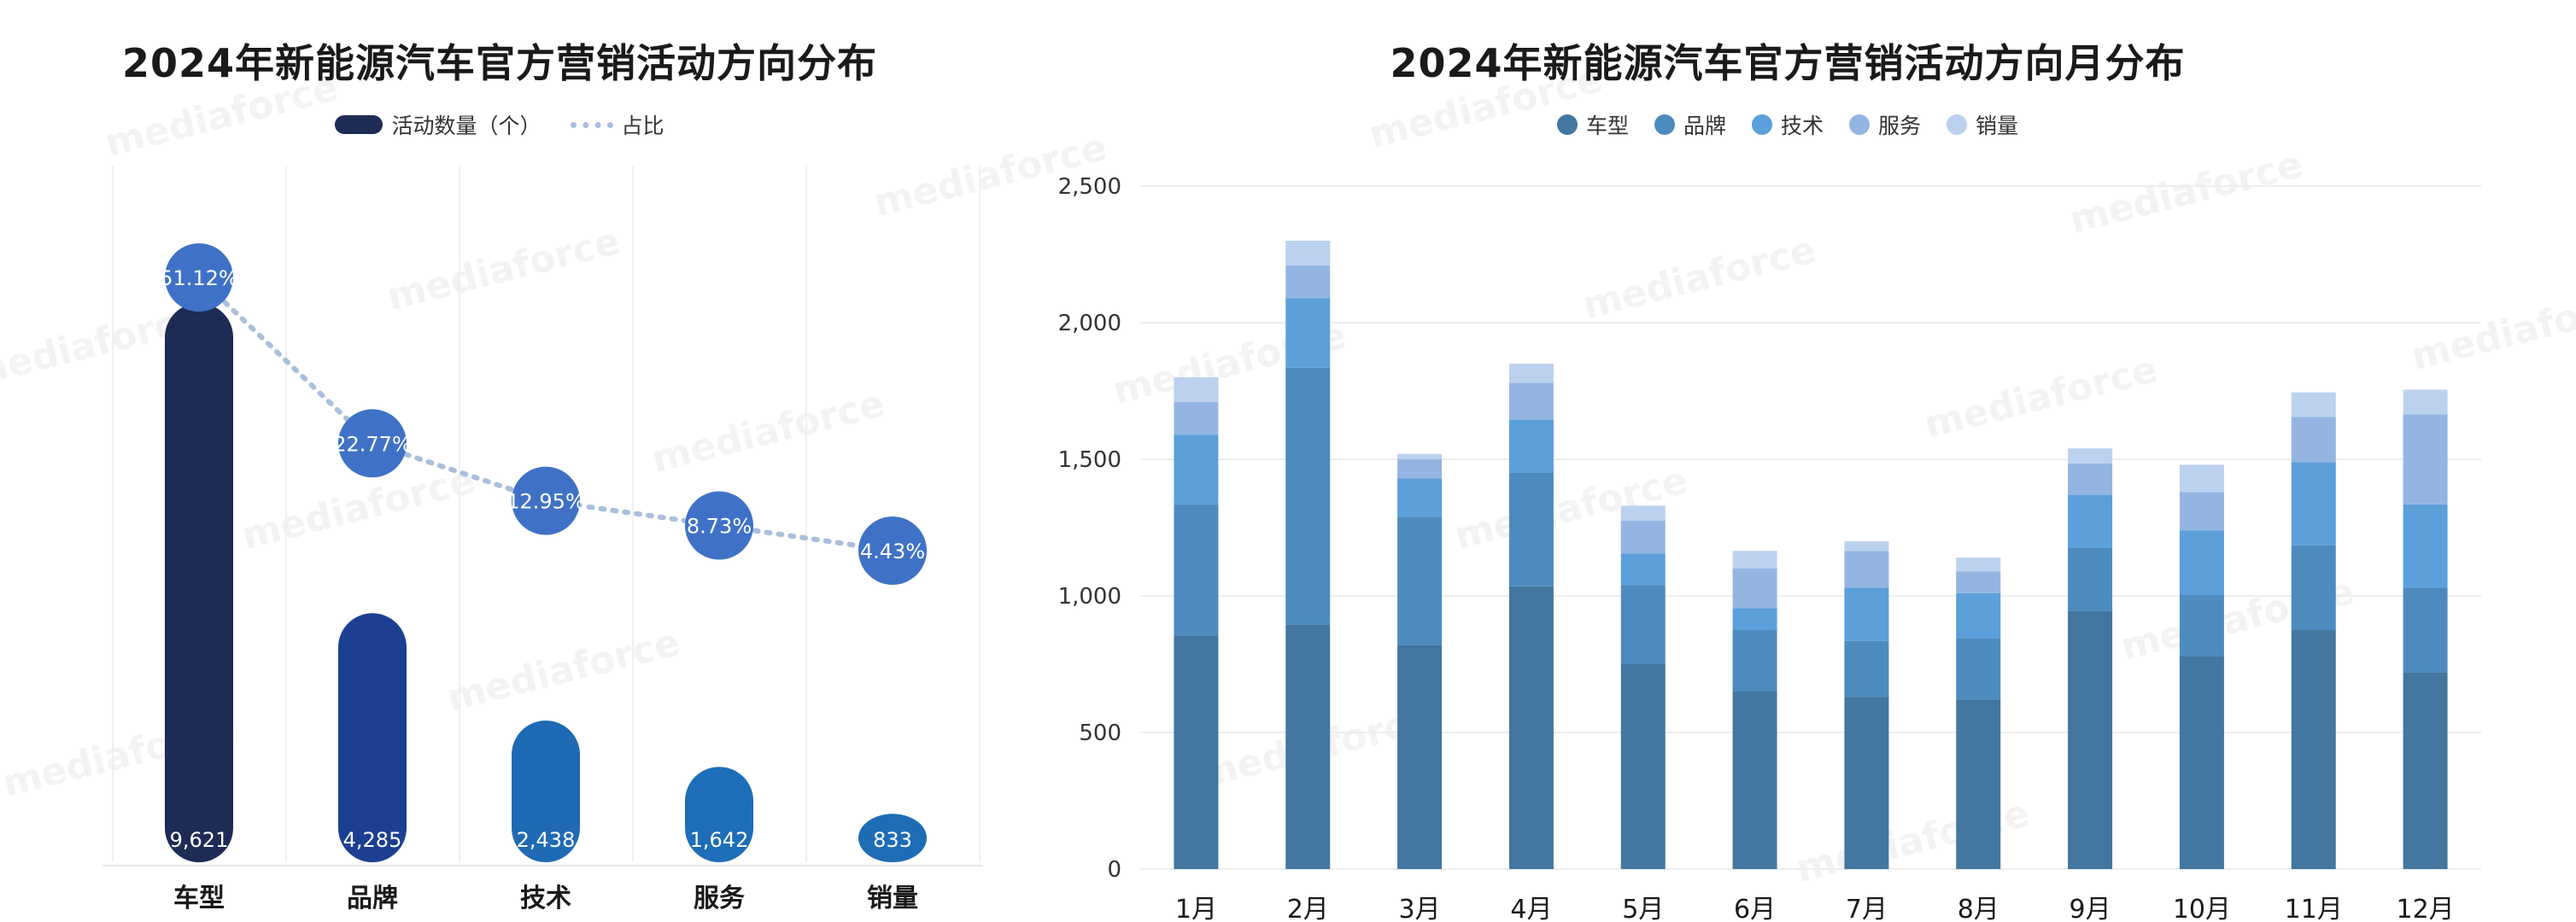 The image size is (2576, 922). I want to click on x-tick-label: 8月, so click(1978, 909).